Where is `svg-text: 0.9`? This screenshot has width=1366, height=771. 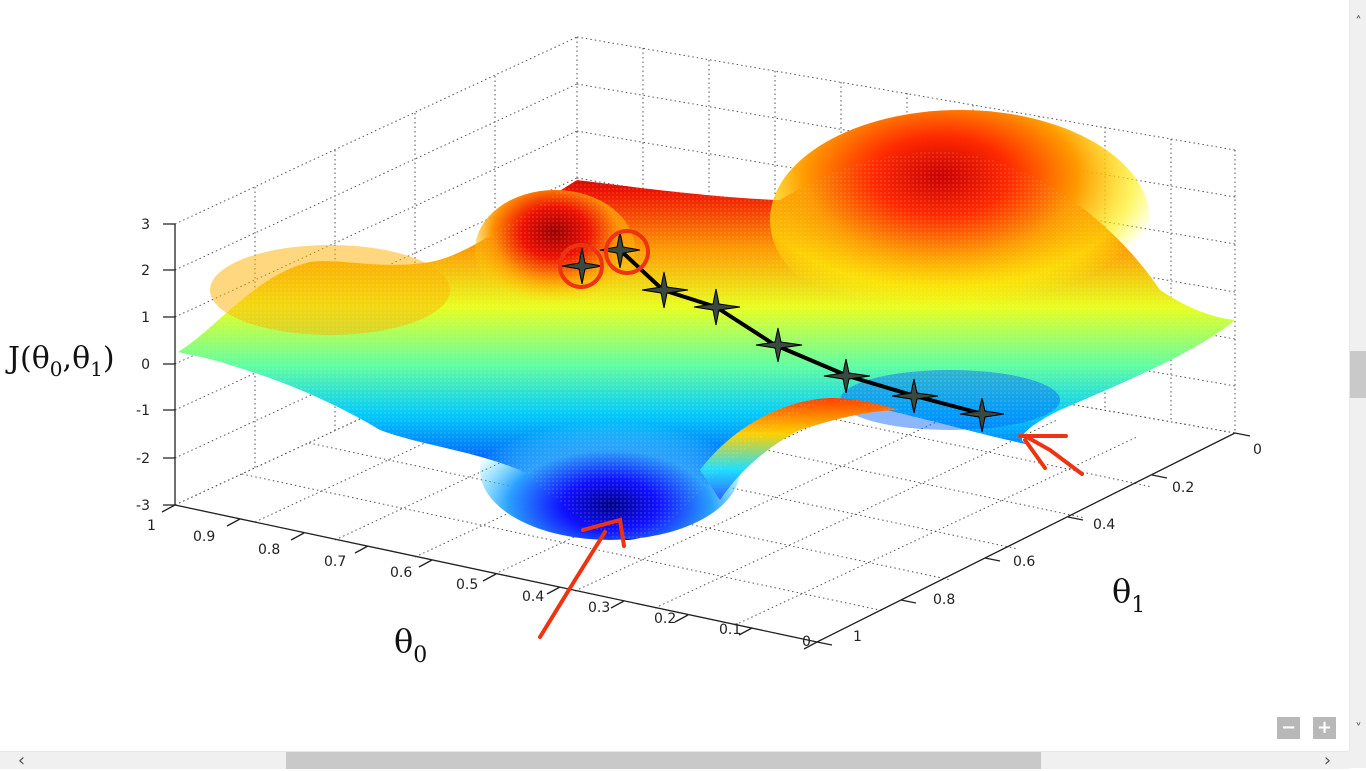 svg-text: 0.9 is located at coordinates (204, 537).